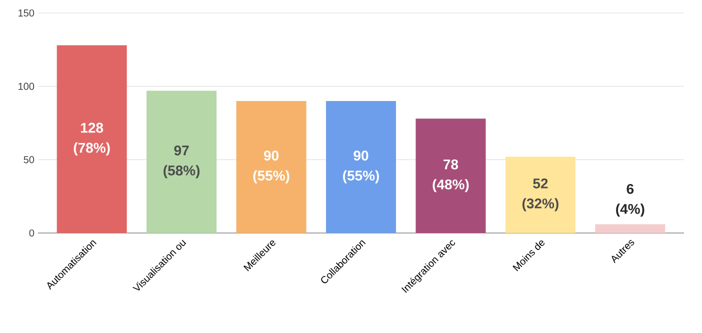 The height and width of the screenshot is (333, 702). What do you see at coordinates (26, 86) in the screenshot?
I see `y-tick-label: 100` at bounding box center [26, 86].